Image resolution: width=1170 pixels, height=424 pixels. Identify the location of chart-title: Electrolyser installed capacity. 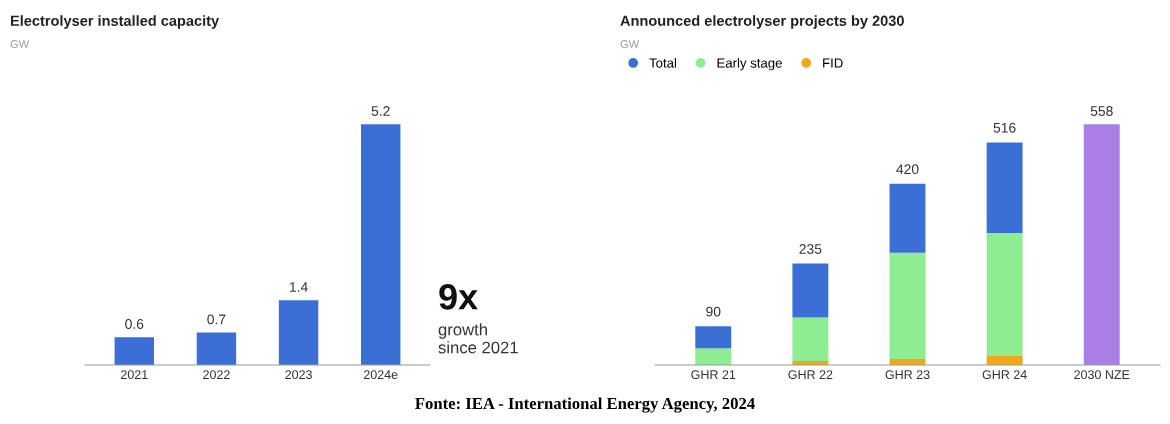
(115, 22).